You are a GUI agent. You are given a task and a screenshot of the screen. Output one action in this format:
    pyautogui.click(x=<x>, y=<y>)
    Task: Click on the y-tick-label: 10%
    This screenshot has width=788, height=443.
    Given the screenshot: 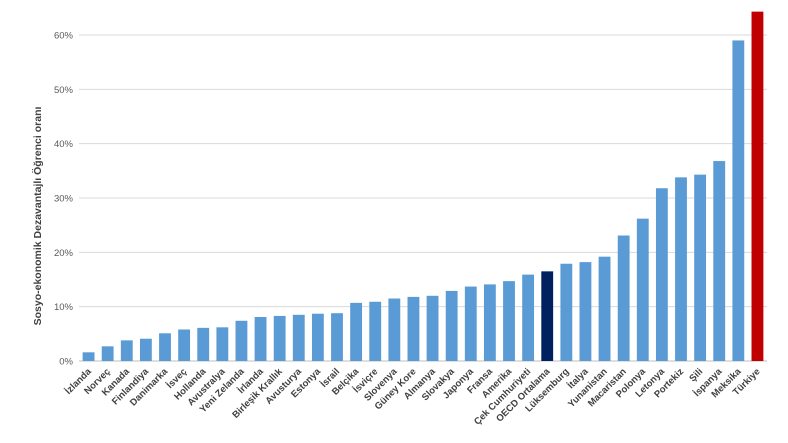 What is the action you would take?
    pyautogui.click(x=64, y=307)
    